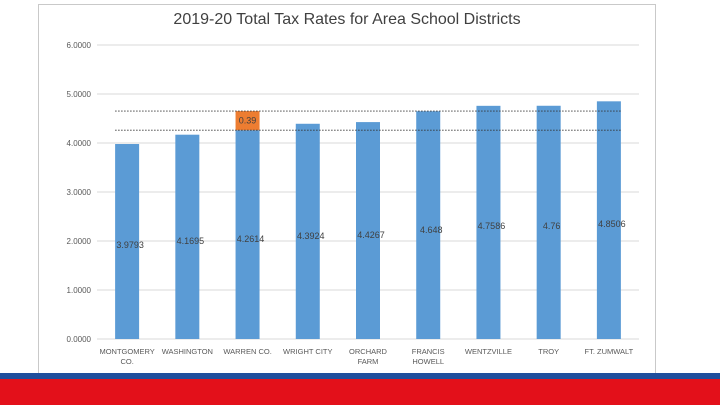 Image resolution: width=720 pixels, height=405 pixels. Describe the element at coordinates (311, 236) in the screenshot. I see `data-label: 4.3924` at that location.